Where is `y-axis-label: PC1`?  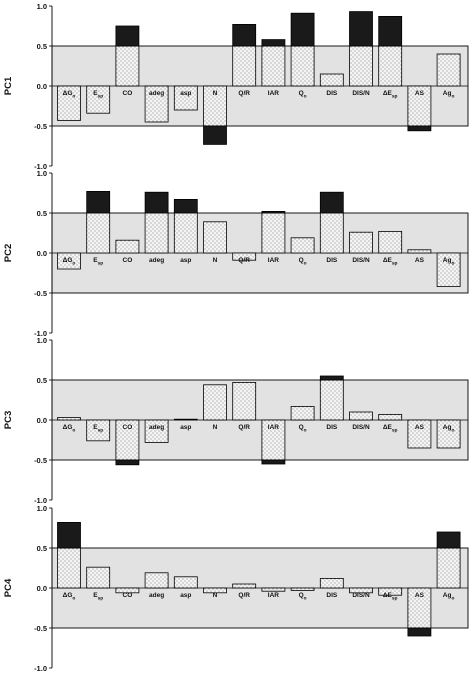
y-axis-label: PC1 is located at coordinates (8, 85).